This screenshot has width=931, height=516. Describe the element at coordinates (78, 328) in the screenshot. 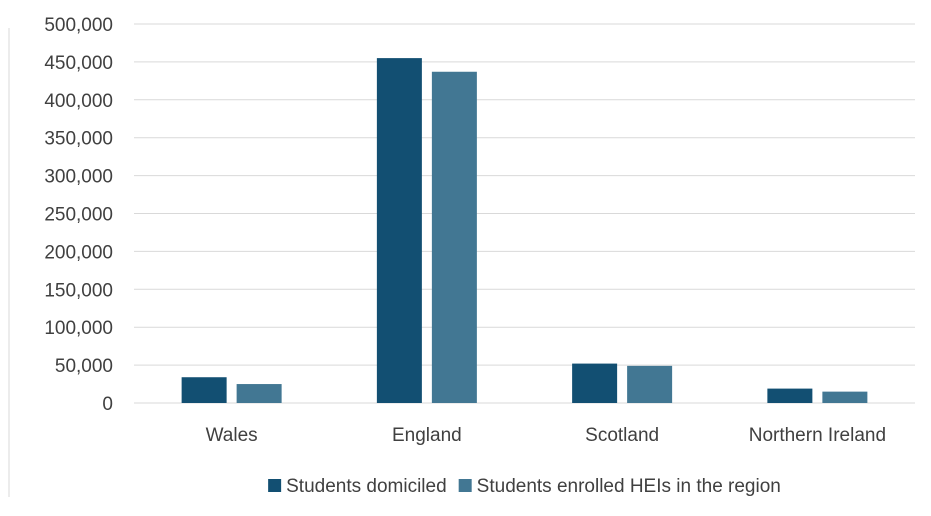

I see `y-tick-label: 100,000` at that location.